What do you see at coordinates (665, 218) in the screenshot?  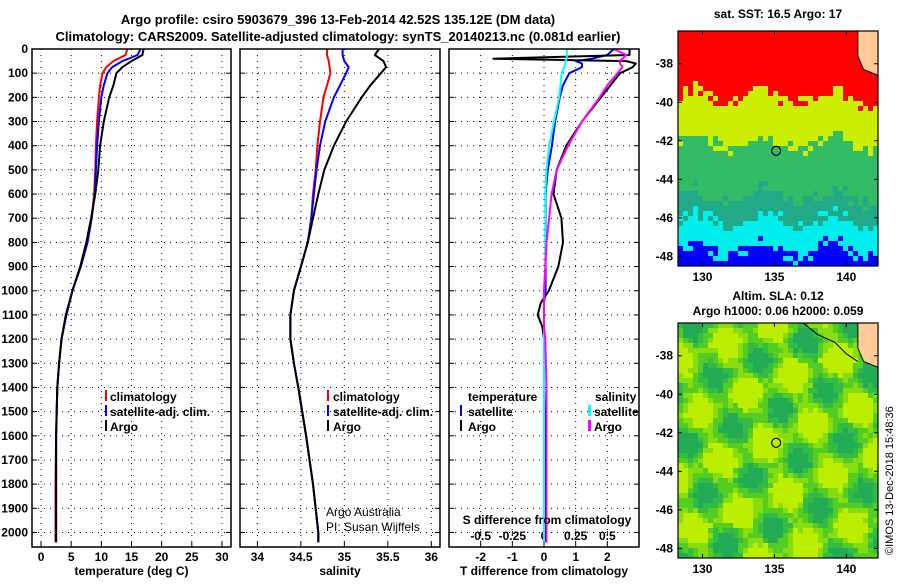 I see `lat-tick-label: -46` at bounding box center [665, 218].